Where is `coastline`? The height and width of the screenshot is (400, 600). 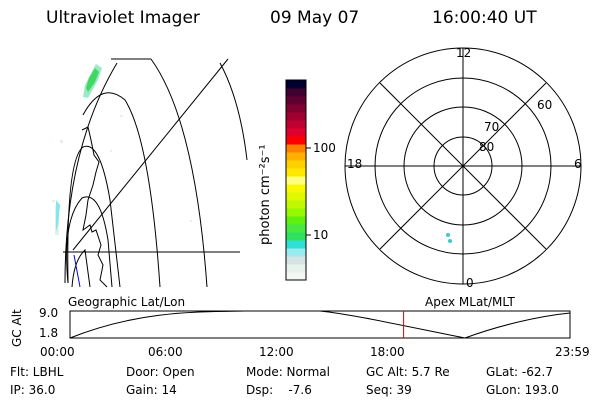
coastline is located at coordinates (94, 207).